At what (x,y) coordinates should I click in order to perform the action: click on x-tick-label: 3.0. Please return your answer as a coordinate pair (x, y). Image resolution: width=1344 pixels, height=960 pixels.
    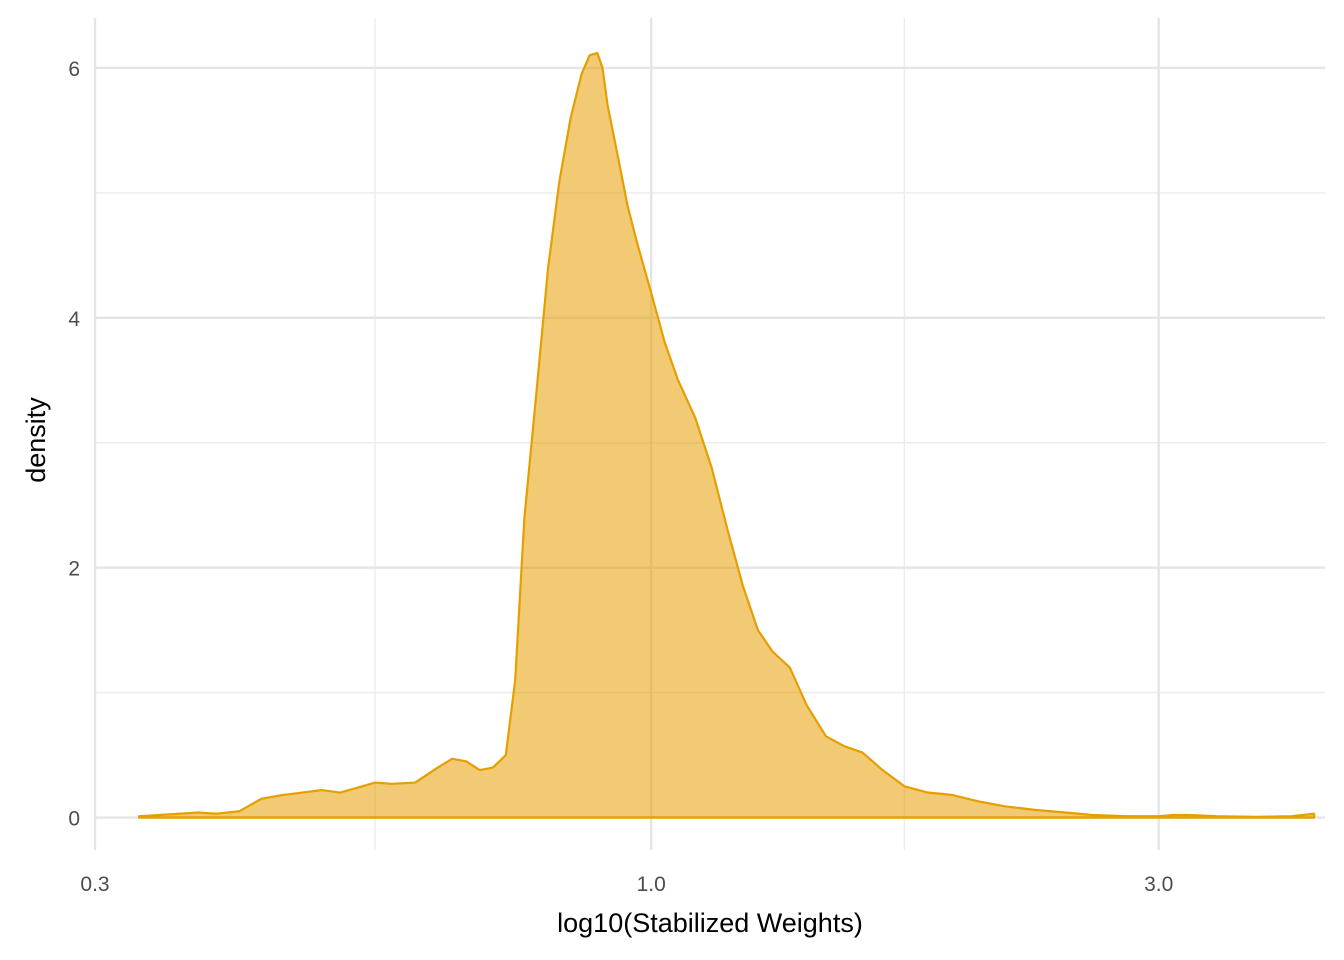
    Looking at the image, I should click on (1158, 884).